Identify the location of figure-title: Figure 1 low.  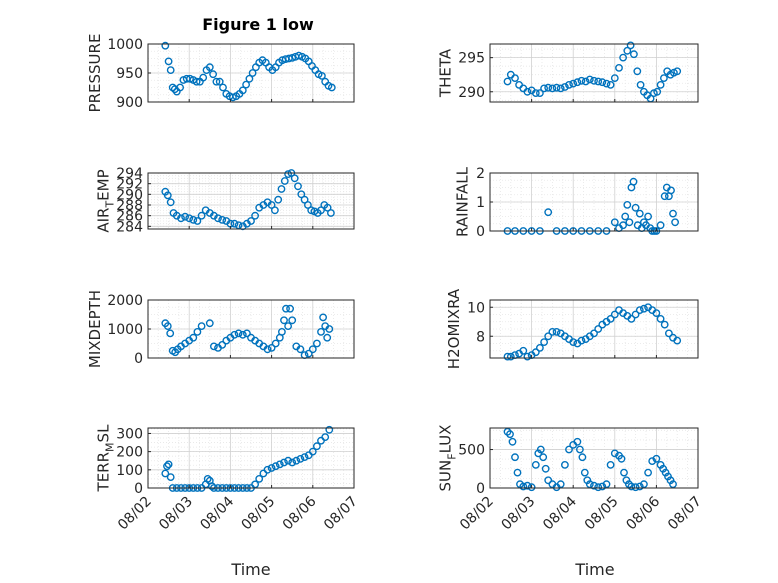
(258, 24).